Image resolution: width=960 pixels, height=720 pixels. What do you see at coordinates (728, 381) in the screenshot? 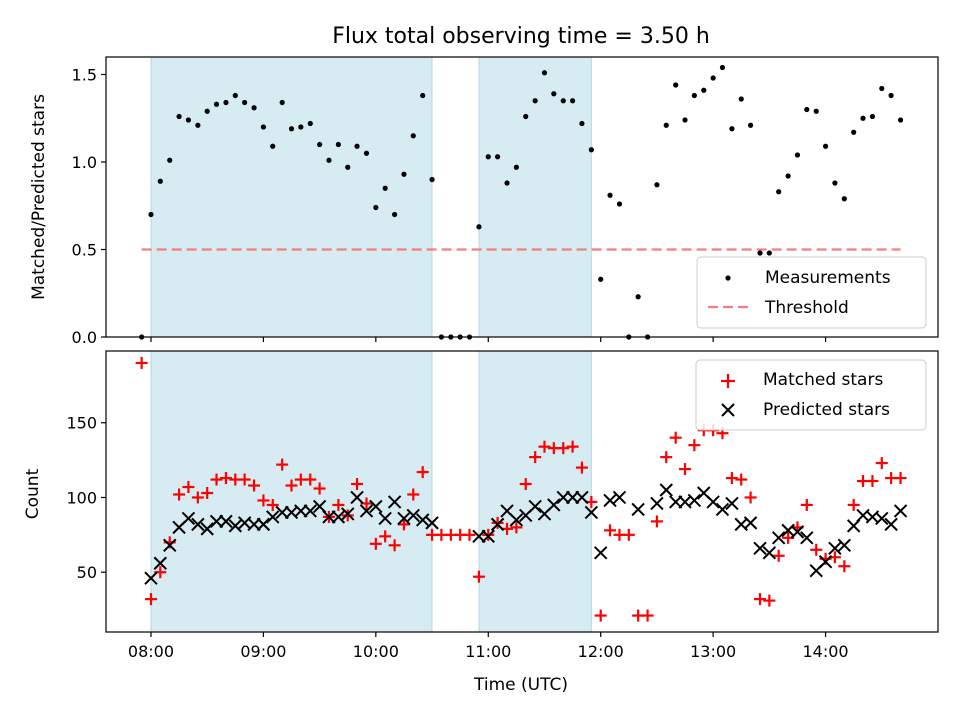
I see `legend-matched-marker` at bounding box center [728, 381].